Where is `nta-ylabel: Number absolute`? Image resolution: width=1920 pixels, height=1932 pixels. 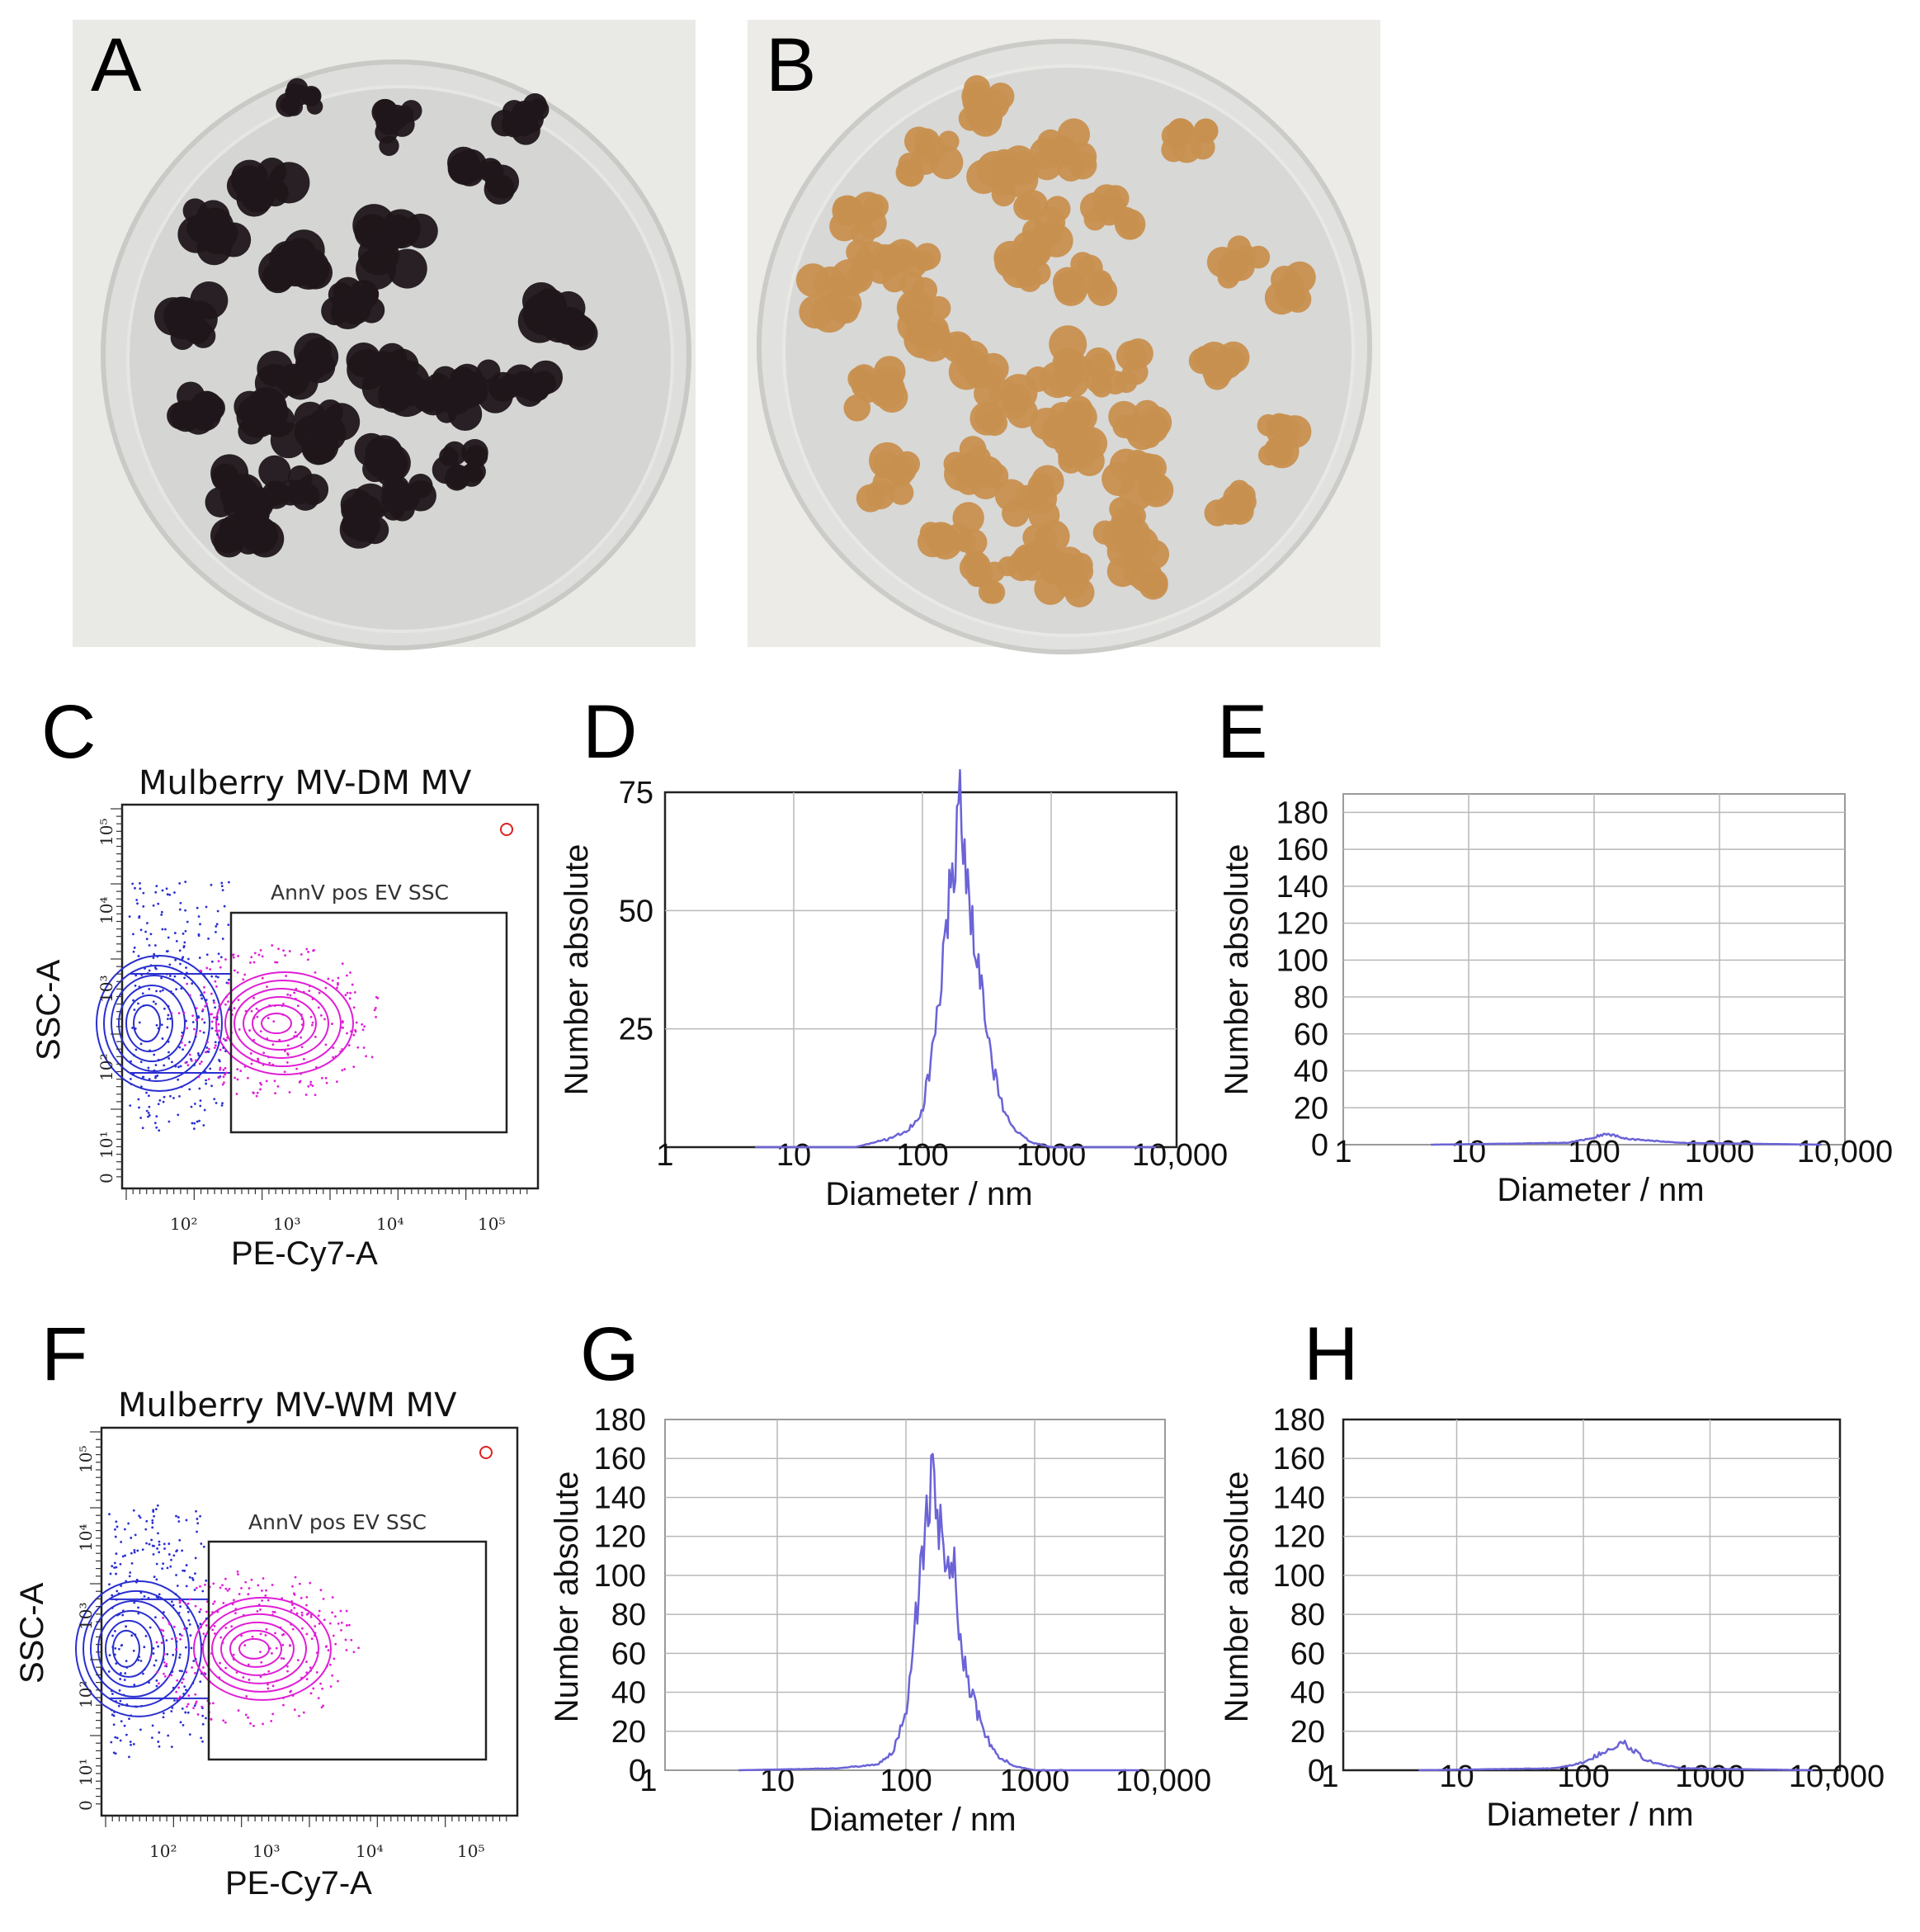 nta-ylabel: Number absolute is located at coordinates (577, 970).